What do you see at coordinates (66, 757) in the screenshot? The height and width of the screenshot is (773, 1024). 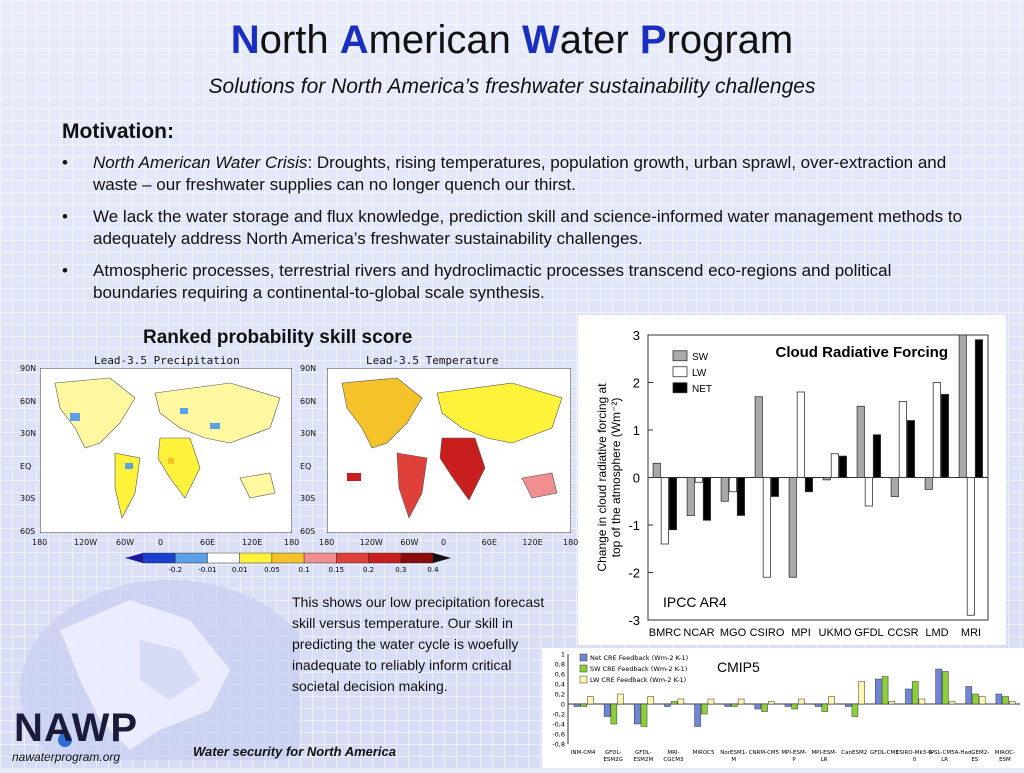 I see `website-link: nawaterprogram.org` at bounding box center [66, 757].